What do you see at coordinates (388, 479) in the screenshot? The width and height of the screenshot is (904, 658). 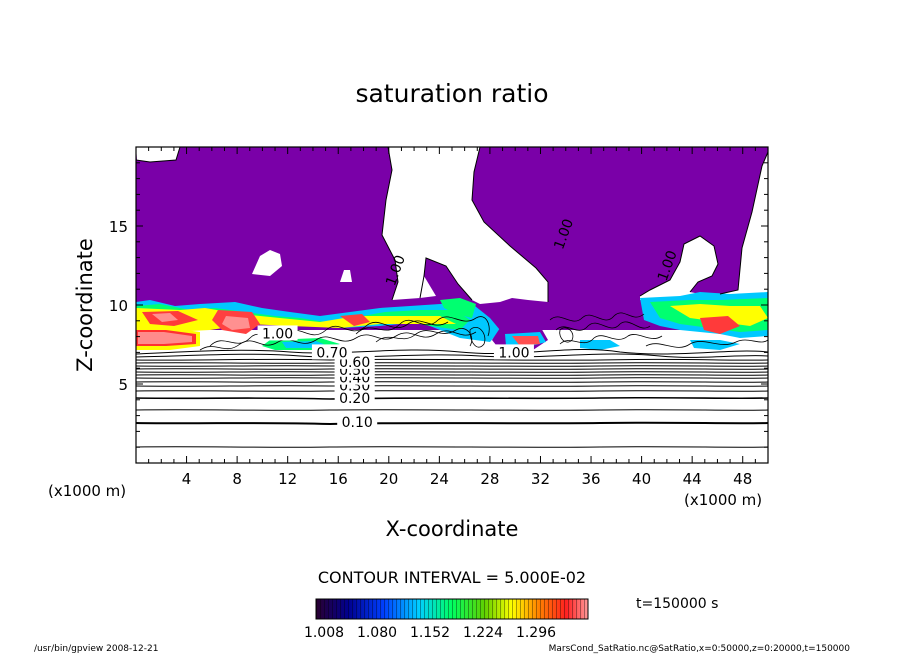 I see `x-tick-label: 20` at bounding box center [388, 479].